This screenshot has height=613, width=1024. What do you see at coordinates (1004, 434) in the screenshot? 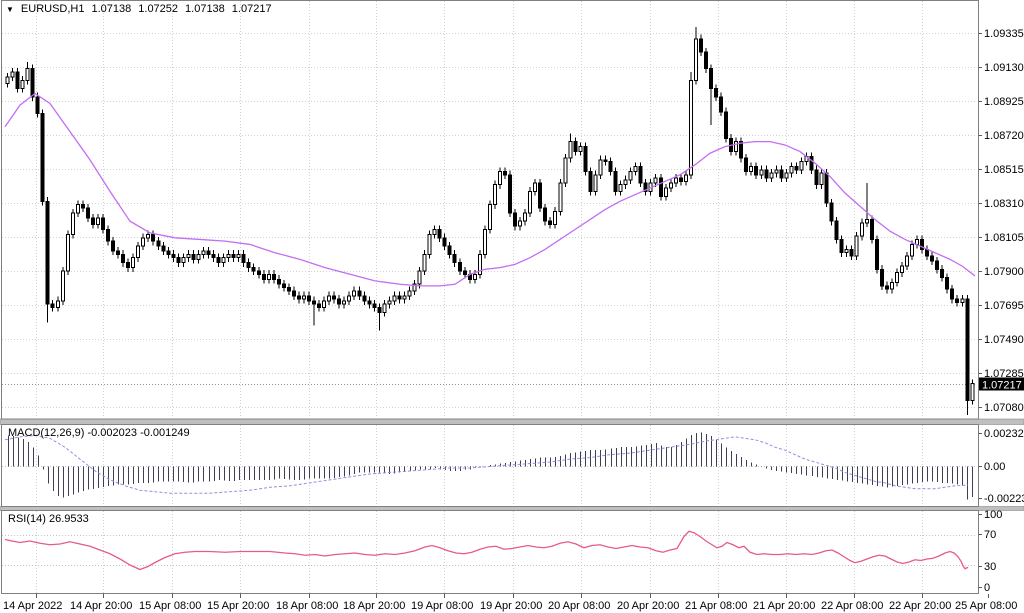
I see `macd-axis-label: 0.002324` at bounding box center [1004, 434].